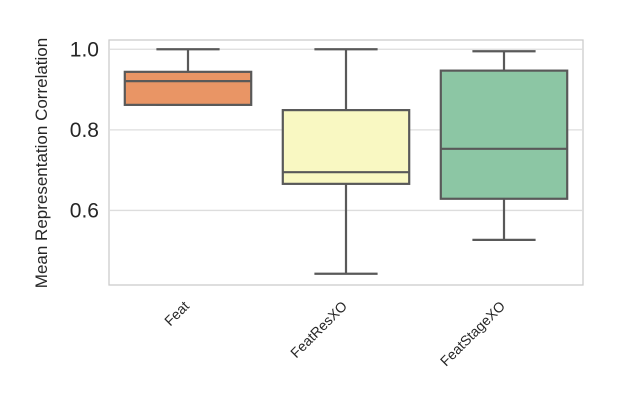 The width and height of the screenshot is (623, 415). What do you see at coordinates (472, 333) in the screenshot?
I see `x-tick-label-2: FeatStageXO` at bounding box center [472, 333].